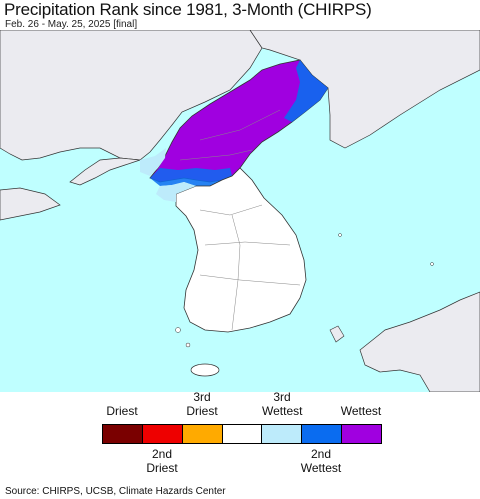  What do you see at coordinates (153, 162) in the screenshot?
I see `wet-zone-coast-light` at bounding box center [153, 162].